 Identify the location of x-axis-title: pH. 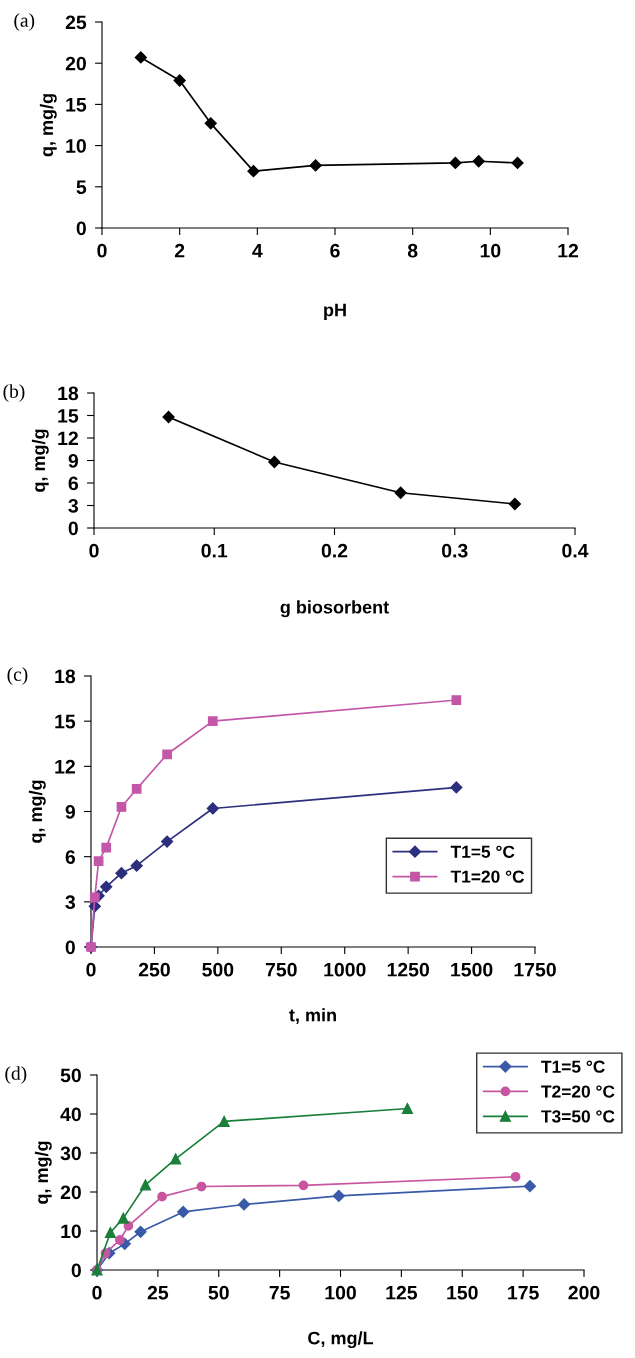
(335, 311).